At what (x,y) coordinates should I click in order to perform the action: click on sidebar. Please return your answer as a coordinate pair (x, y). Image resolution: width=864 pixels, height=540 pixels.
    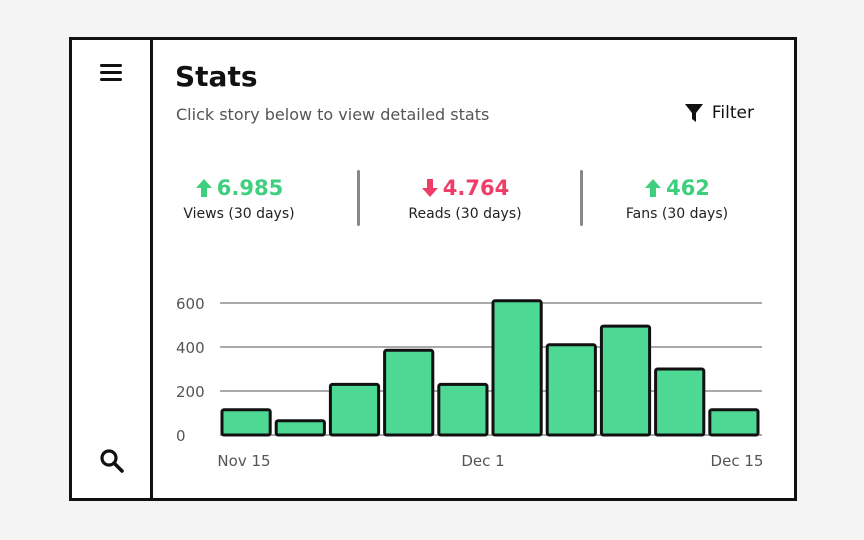
    Looking at the image, I should click on (112, 269).